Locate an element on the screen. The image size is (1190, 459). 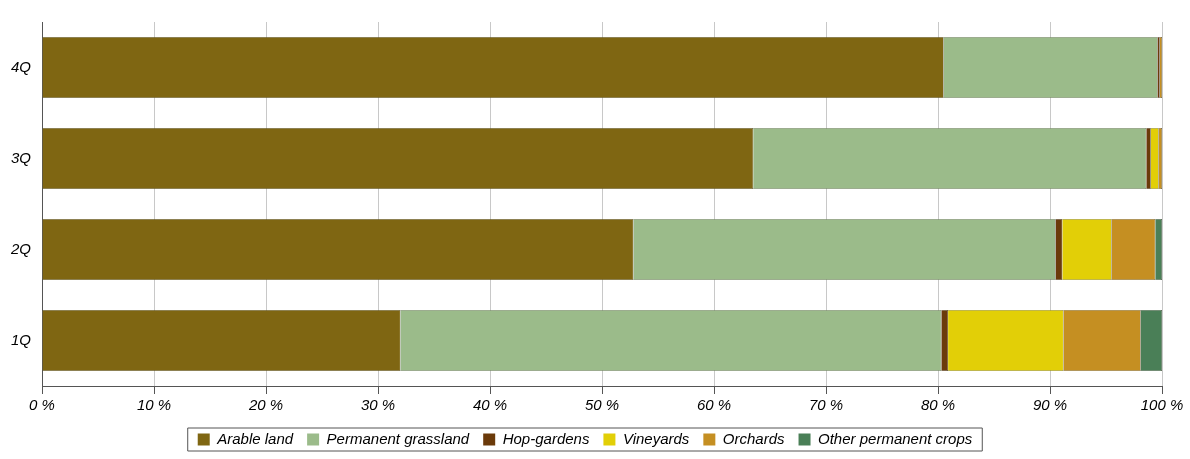
legend-label: Vineyards is located at coordinates (656, 438).